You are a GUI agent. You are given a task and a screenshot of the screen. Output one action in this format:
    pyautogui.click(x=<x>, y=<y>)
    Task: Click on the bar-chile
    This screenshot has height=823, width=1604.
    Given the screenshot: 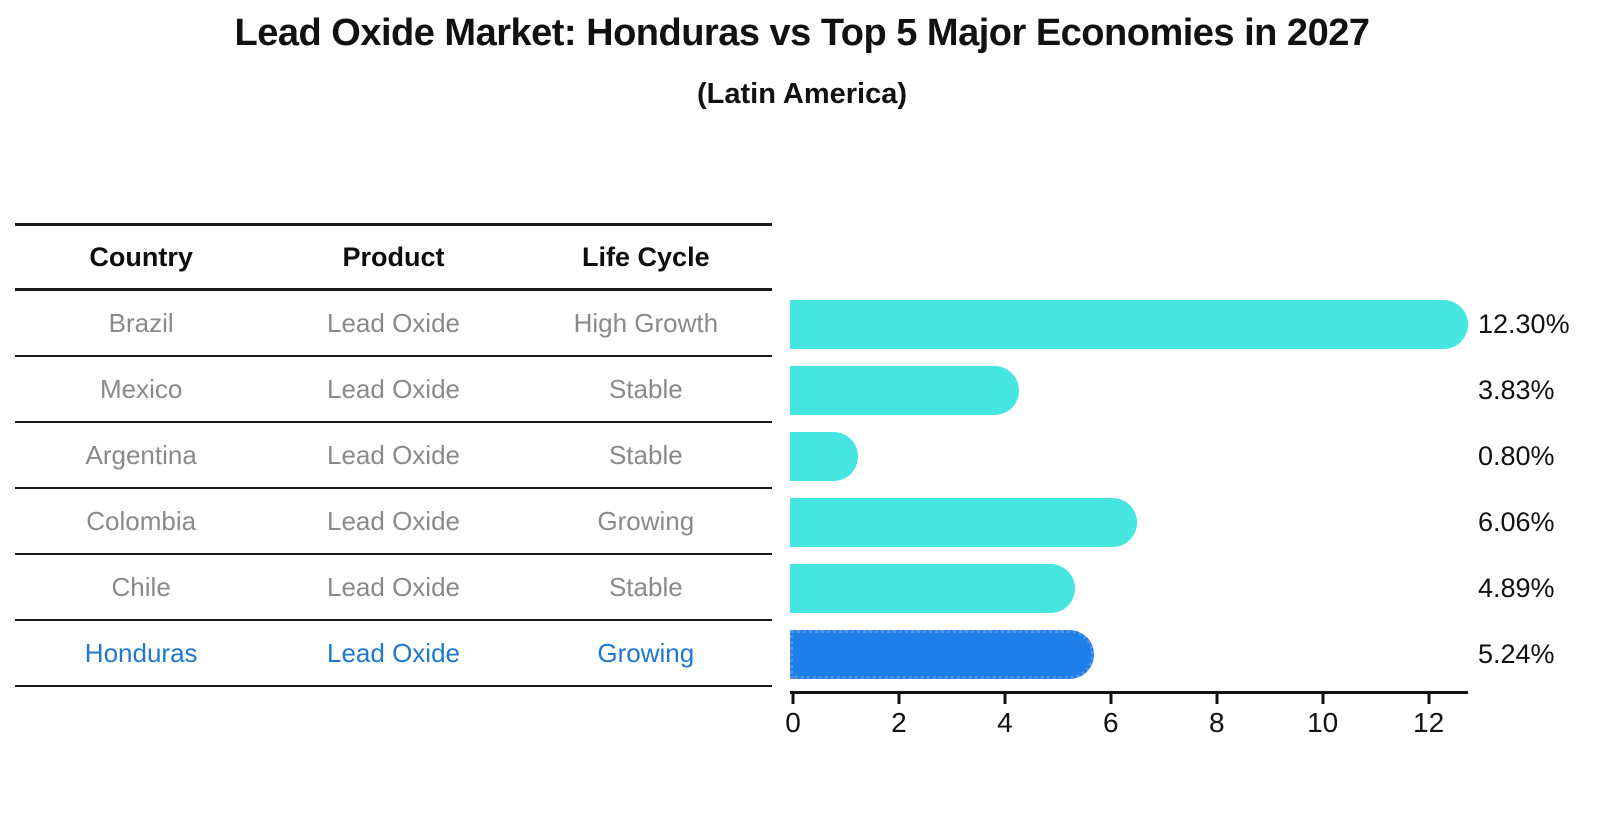 What is the action you would take?
    pyautogui.click(x=933, y=588)
    